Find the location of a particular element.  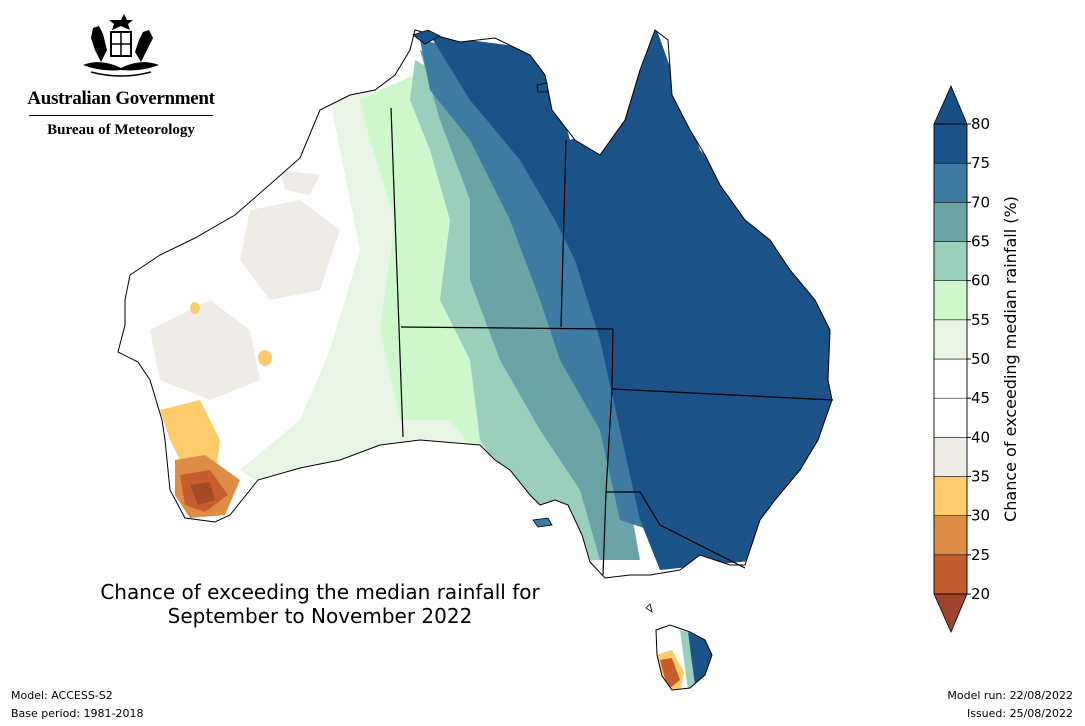

colorbar-extend-high is located at coordinates (950, 104).